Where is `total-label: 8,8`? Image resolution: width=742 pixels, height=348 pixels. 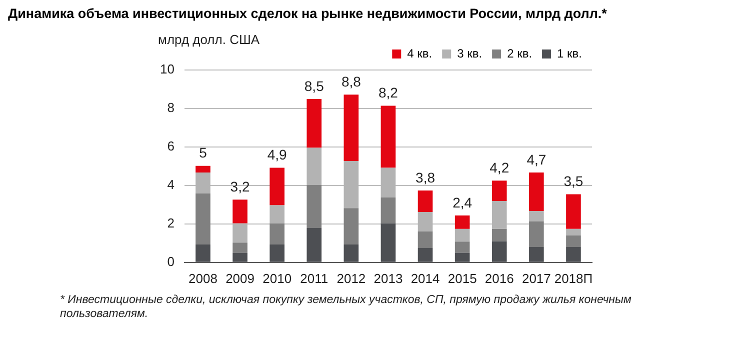
total-label: 8,8 is located at coordinates (351, 81).